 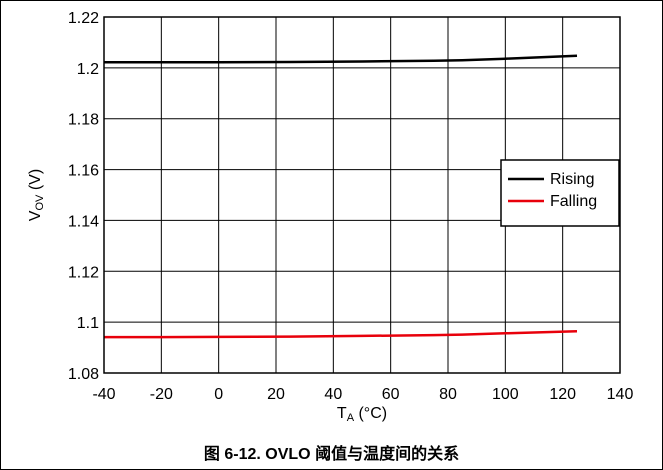 What do you see at coordinates (342, 413) in the screenshot?
I see `x-axis-label-main: T` at bounding box center [342, 413].